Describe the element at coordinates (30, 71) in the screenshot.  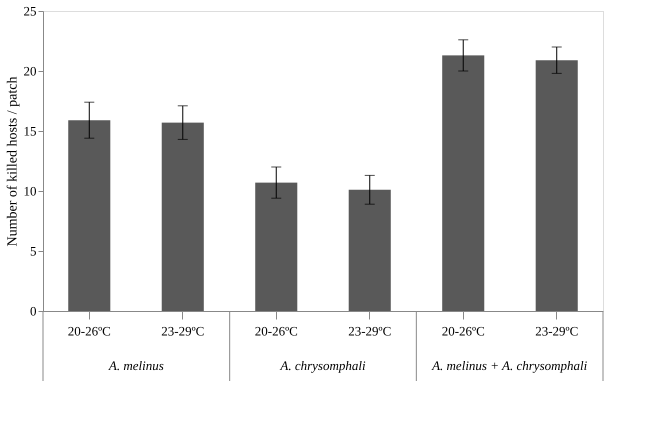
I see `y-tick-label: 20` at that location.